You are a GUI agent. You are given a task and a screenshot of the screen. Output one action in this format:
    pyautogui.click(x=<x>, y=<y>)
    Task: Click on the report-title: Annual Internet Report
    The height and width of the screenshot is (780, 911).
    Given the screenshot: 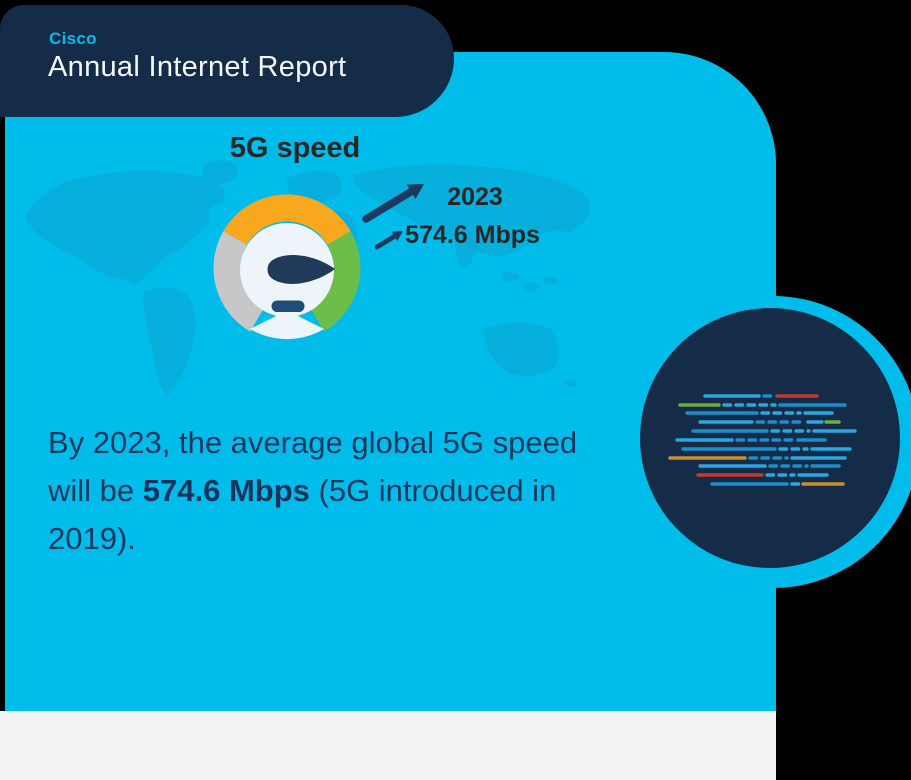 What is the action you would take?
    pyautogui.click(x=197, y=67)
    